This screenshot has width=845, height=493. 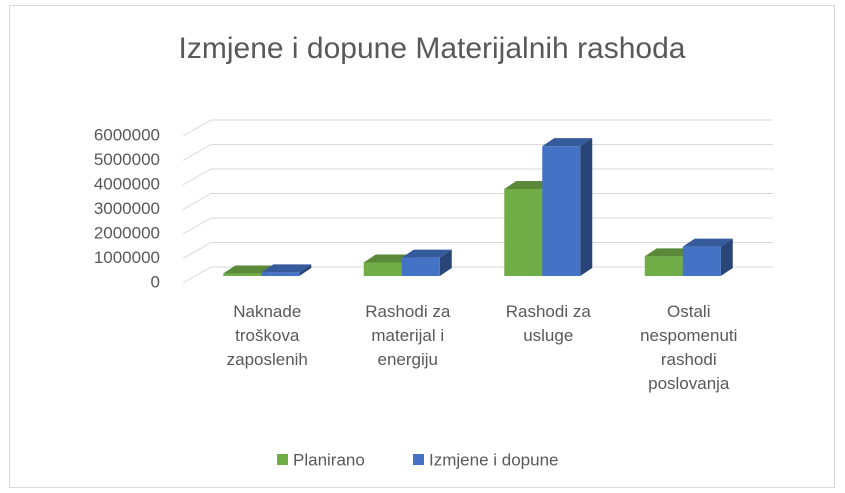 What do you see at coordinates (127, 134) in the screenshot?
I see `y-tick-label: 6000000` at bounding box center [127, 134].